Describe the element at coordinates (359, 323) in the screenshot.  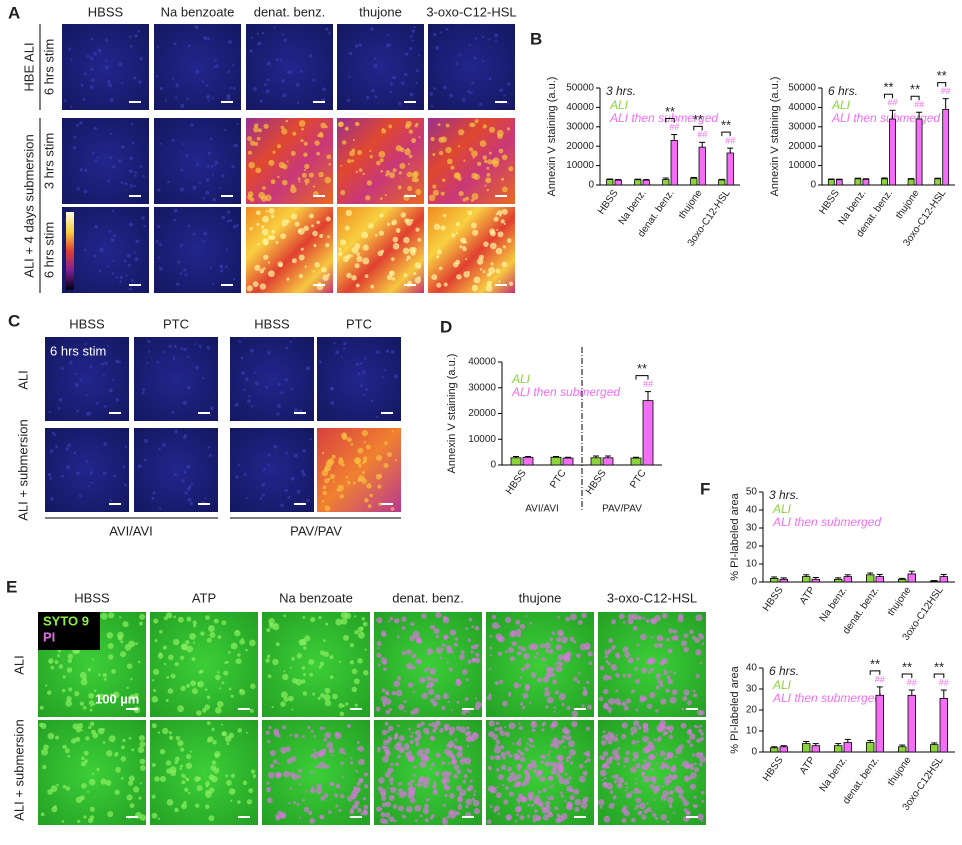
I see `column-header: PTC` at that location.